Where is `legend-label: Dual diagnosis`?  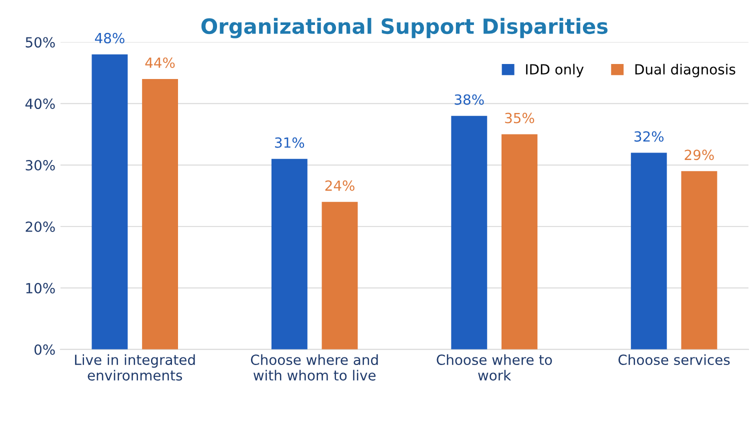
legend-label: Dual diagnosis is located at coordinates (685, 71).